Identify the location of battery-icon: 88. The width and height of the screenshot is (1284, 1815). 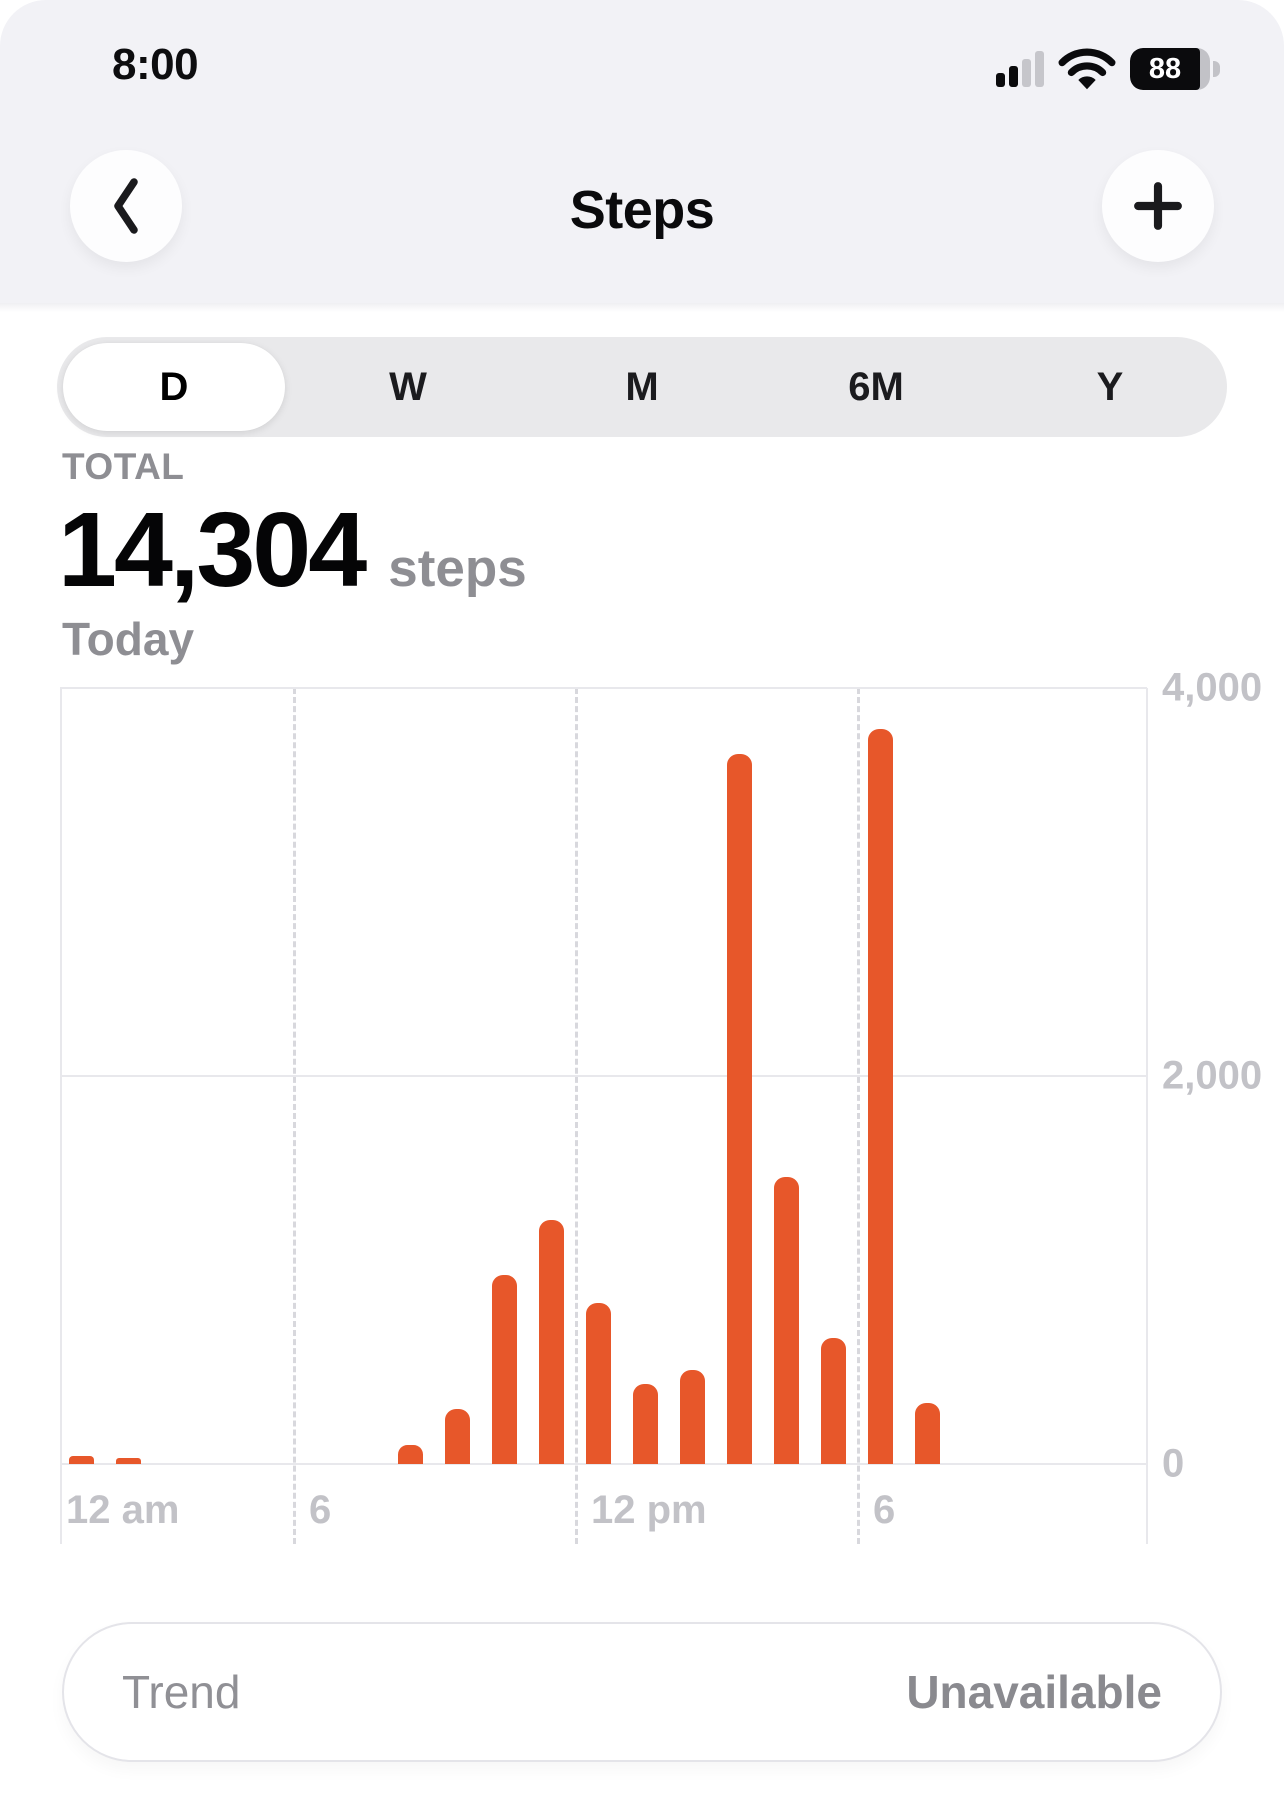
(1175, 69).